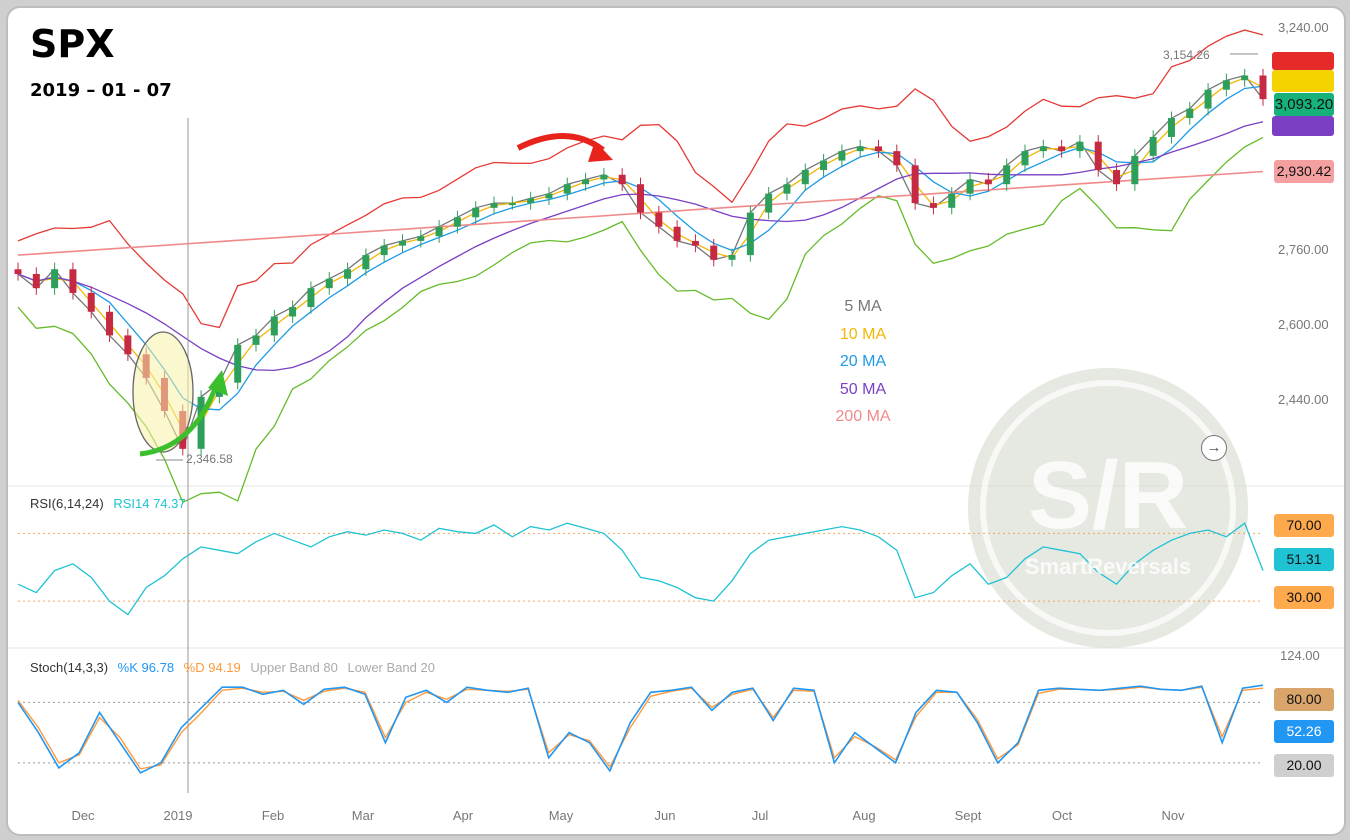 This screenshot has width=1350, height=840. What do you see at coordinates (863, 389) in the screenshot?
I see `legend-50ma: 50 MA` at bounding box center [863, 389].